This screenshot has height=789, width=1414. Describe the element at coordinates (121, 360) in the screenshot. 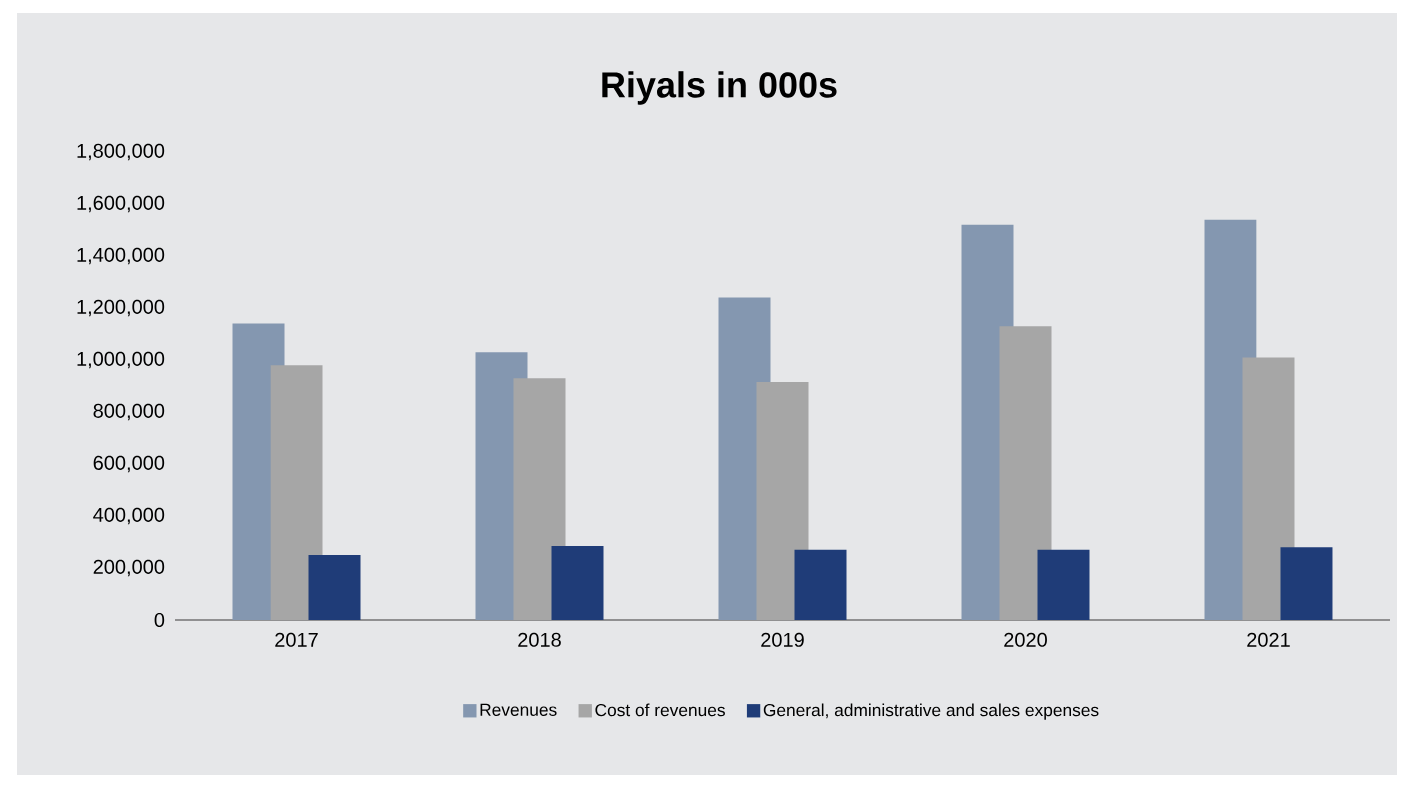

I see `y-tick-label: 1,000,000` at that location.